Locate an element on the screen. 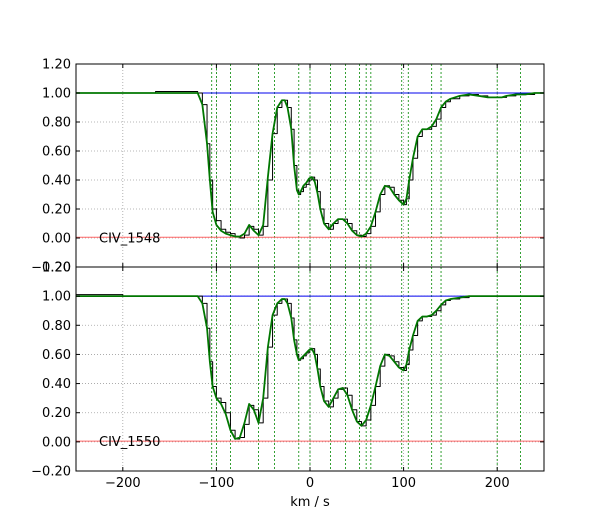 Image resolution: width=604 pixels, height=529 pixels. x-tick-label: 200 is located at coordinates (497, 483).